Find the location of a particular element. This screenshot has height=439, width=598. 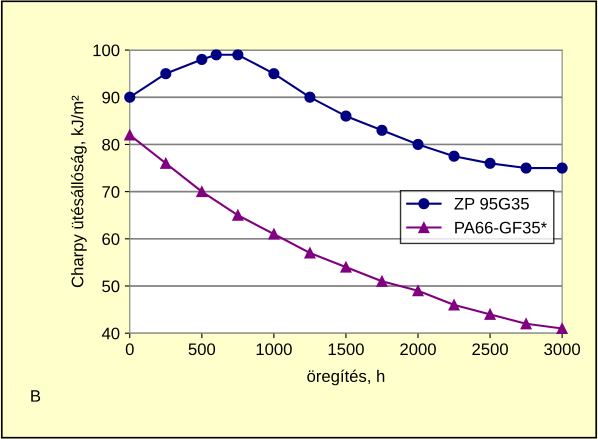

legend-label: ZP 95G35 is located at coordinates (491, 204).